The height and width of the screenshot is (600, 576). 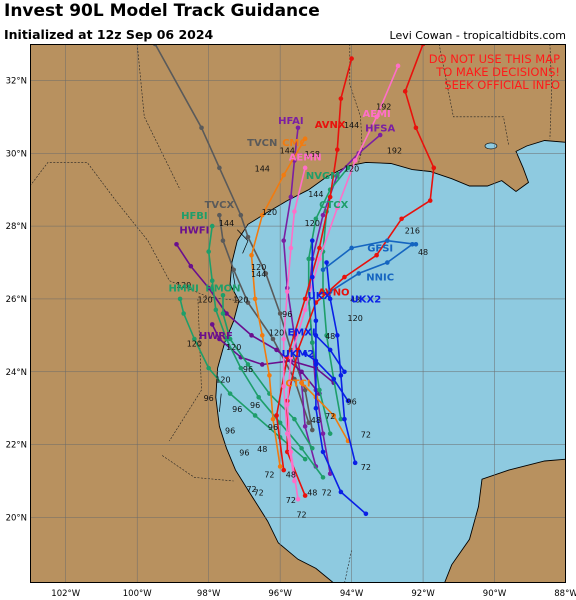 What do you see at coordinates (376, 114) in the screenshot?
I see `model-label-aemi: AEMI` at bounding box center [376, 114].